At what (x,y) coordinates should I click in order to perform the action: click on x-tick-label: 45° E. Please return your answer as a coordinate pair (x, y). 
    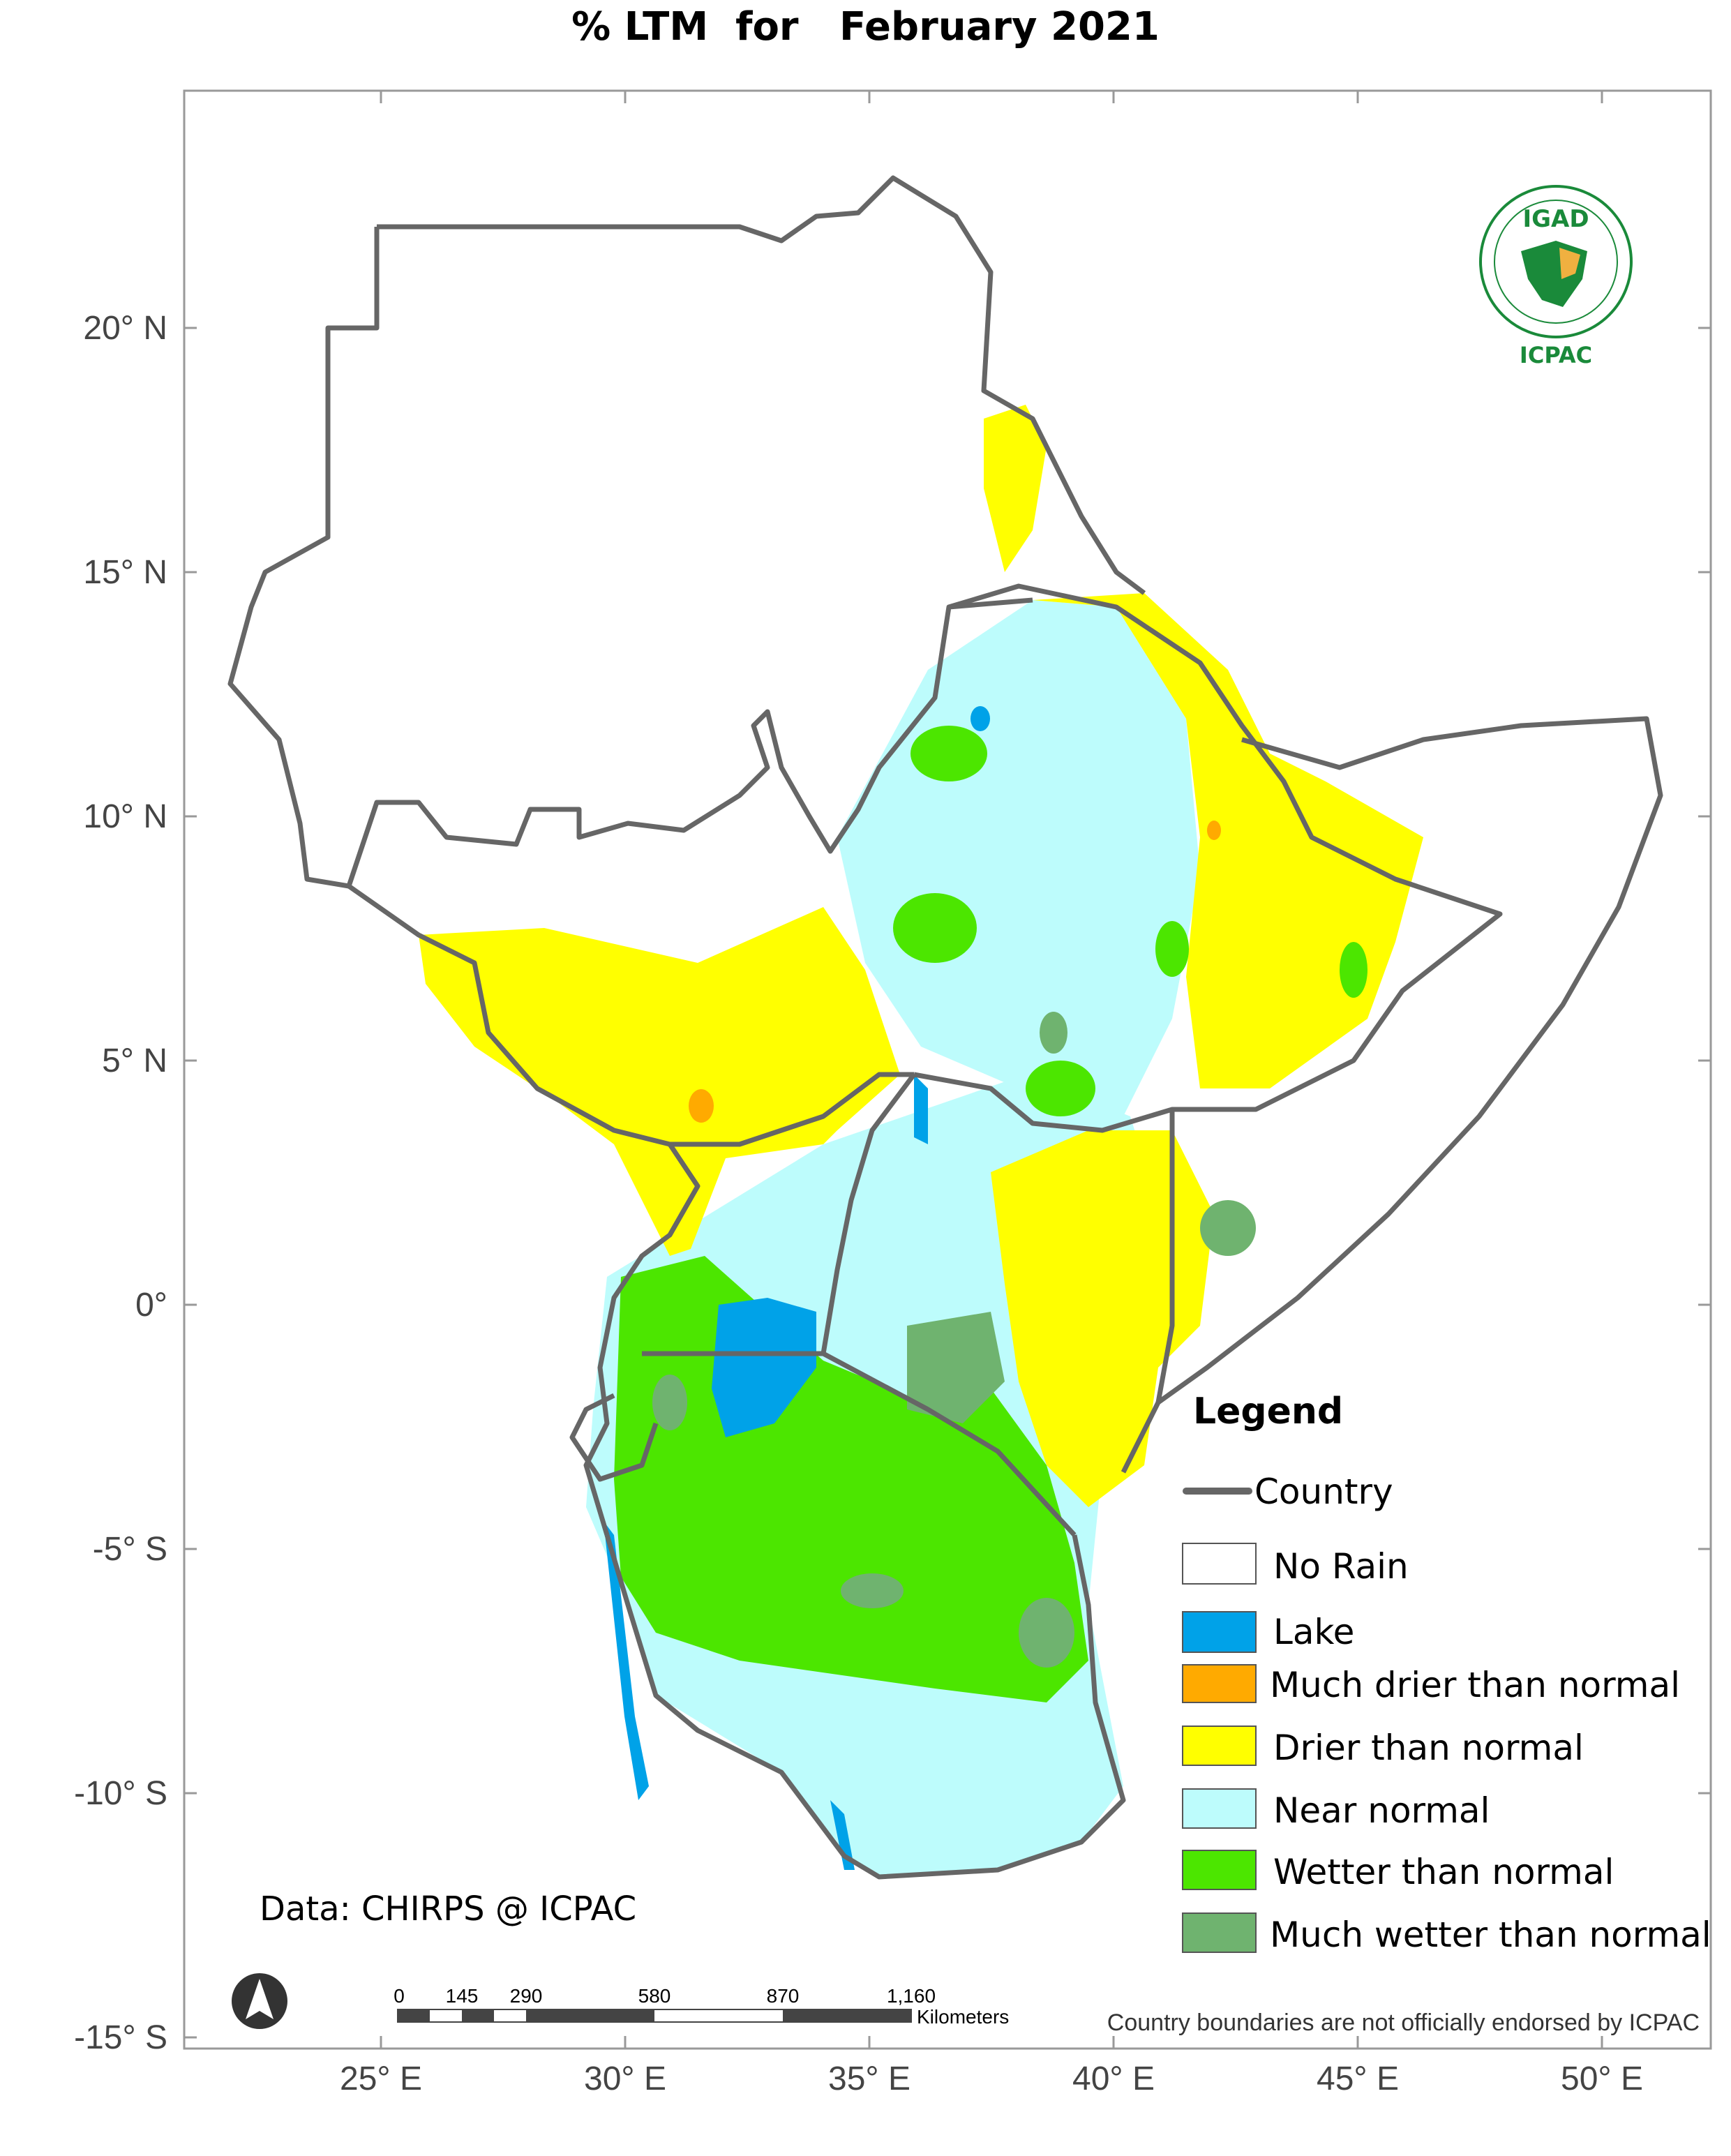
    Looking at the image, I should click on (1358, 2078).